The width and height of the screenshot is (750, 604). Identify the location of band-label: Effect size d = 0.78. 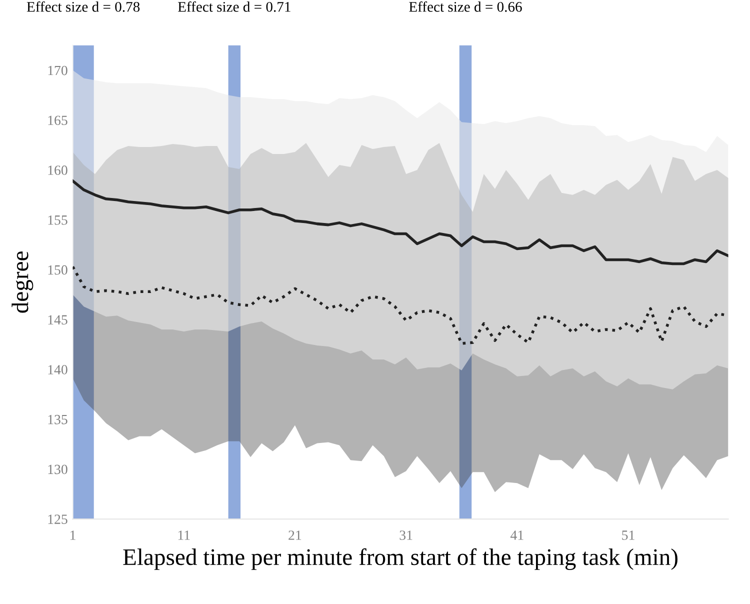
(83, 6).